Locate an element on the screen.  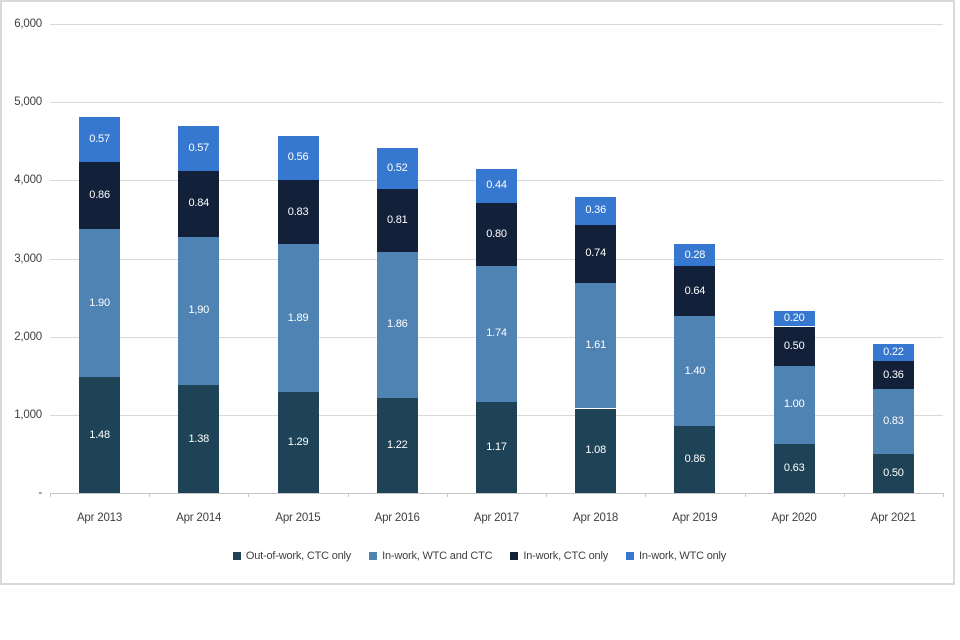
bar-value-label: 1.74 is located at coordinates (496, 333).